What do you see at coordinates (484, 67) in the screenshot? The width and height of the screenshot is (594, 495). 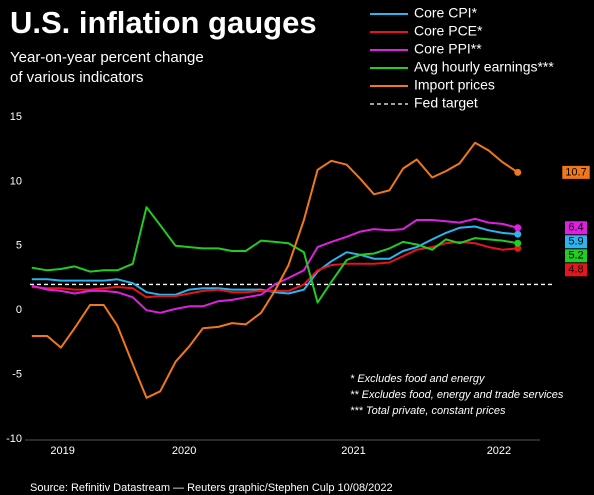 I see `legend-label: Avg hourly earnings***` at bounding box center [484, 67].